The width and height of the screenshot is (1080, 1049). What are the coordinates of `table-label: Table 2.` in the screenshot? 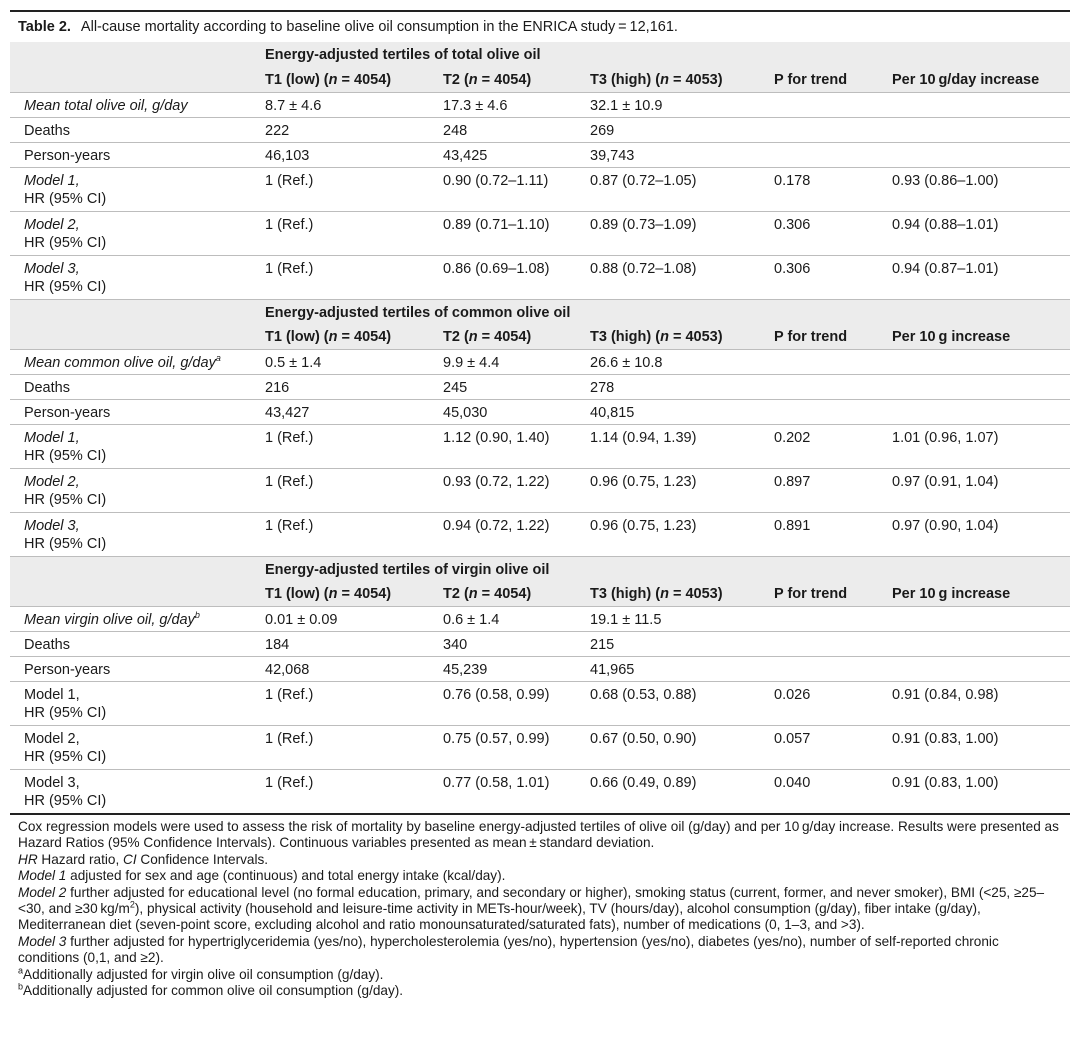 It's located at (44, 27).